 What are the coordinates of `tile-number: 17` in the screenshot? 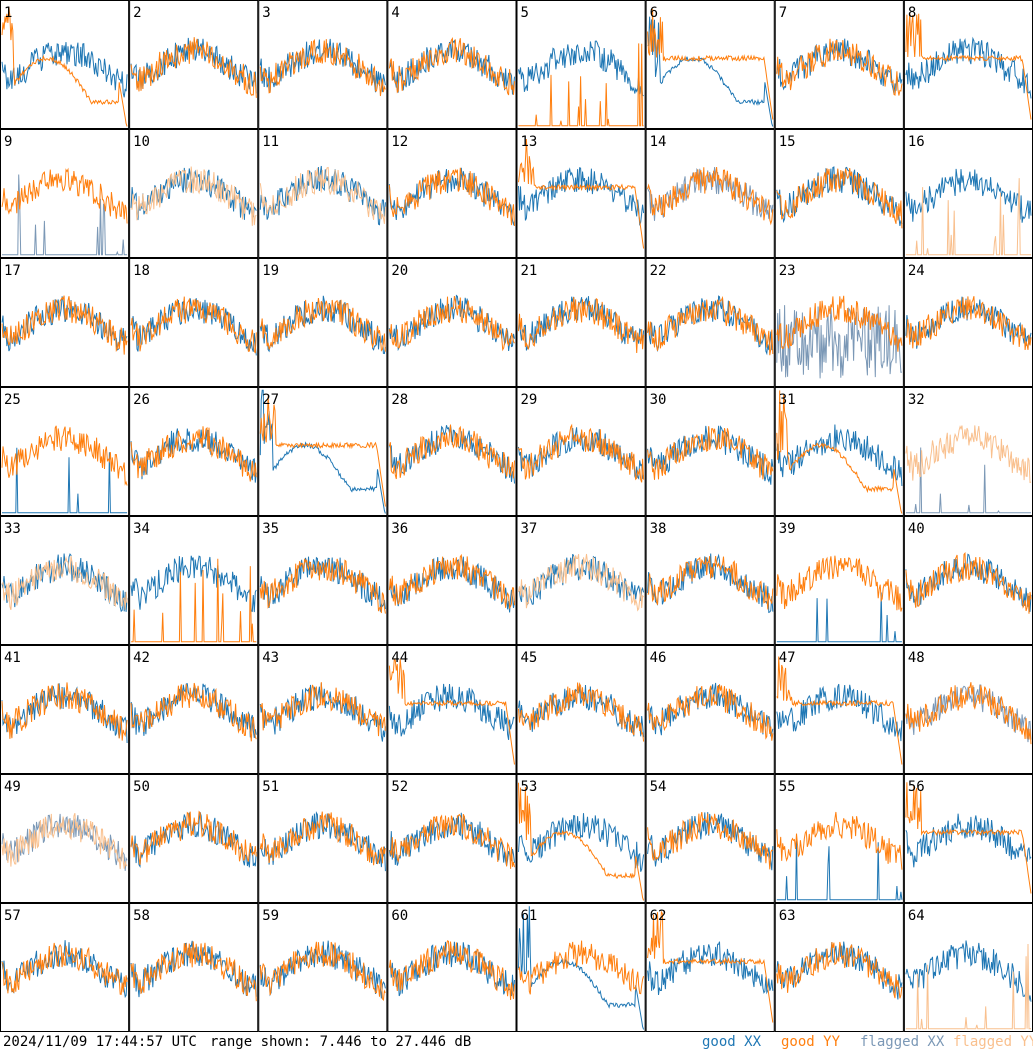 It's located at (12, 271).